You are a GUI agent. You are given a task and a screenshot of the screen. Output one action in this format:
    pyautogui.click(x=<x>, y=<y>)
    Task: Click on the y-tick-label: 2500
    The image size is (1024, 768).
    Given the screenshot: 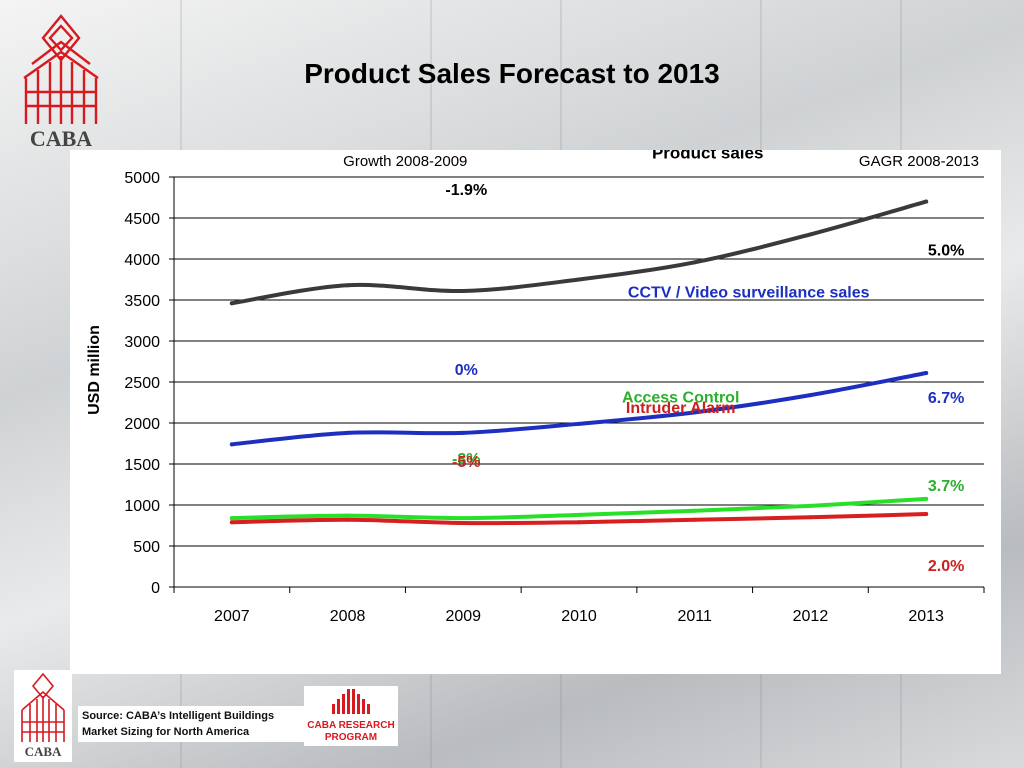 What is the action you would take?
    pyautogui.click(x=142, y=383)
    